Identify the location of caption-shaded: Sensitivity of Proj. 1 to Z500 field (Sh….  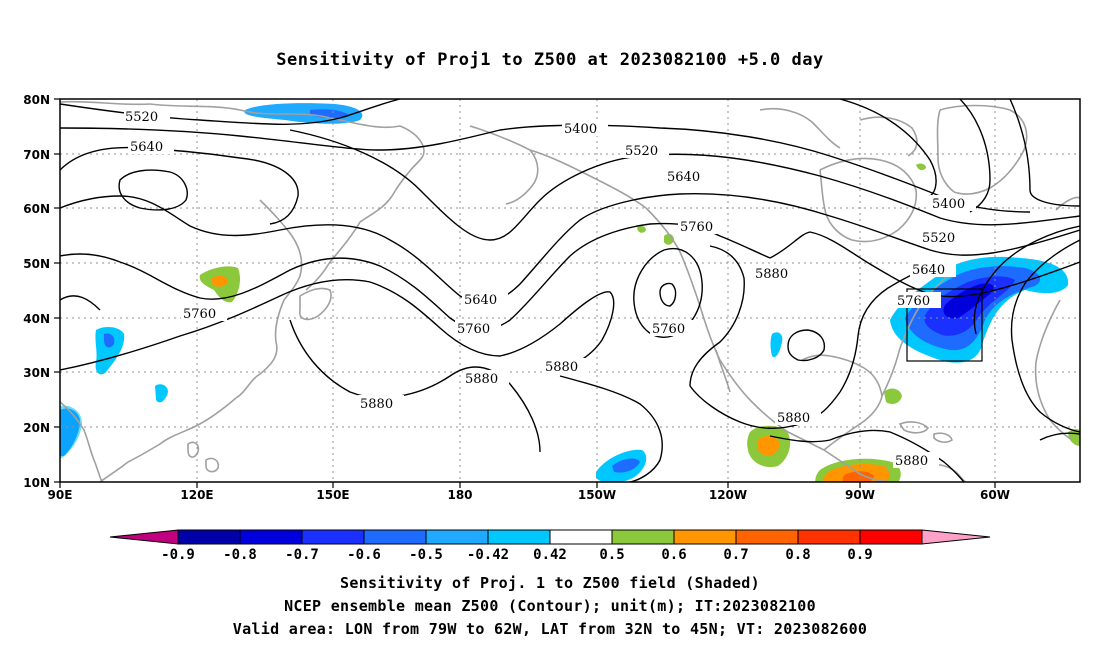
(550, 583).